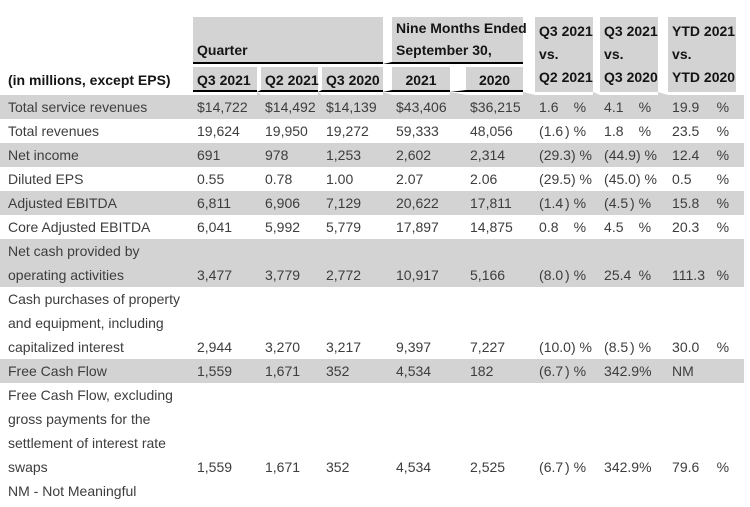 The height and width of the screenshot is (507, 750). What do you see at coordinates (549, 227) in the screenshot?
I see `percent-value: 0.8` at bounding box center [549, 227].